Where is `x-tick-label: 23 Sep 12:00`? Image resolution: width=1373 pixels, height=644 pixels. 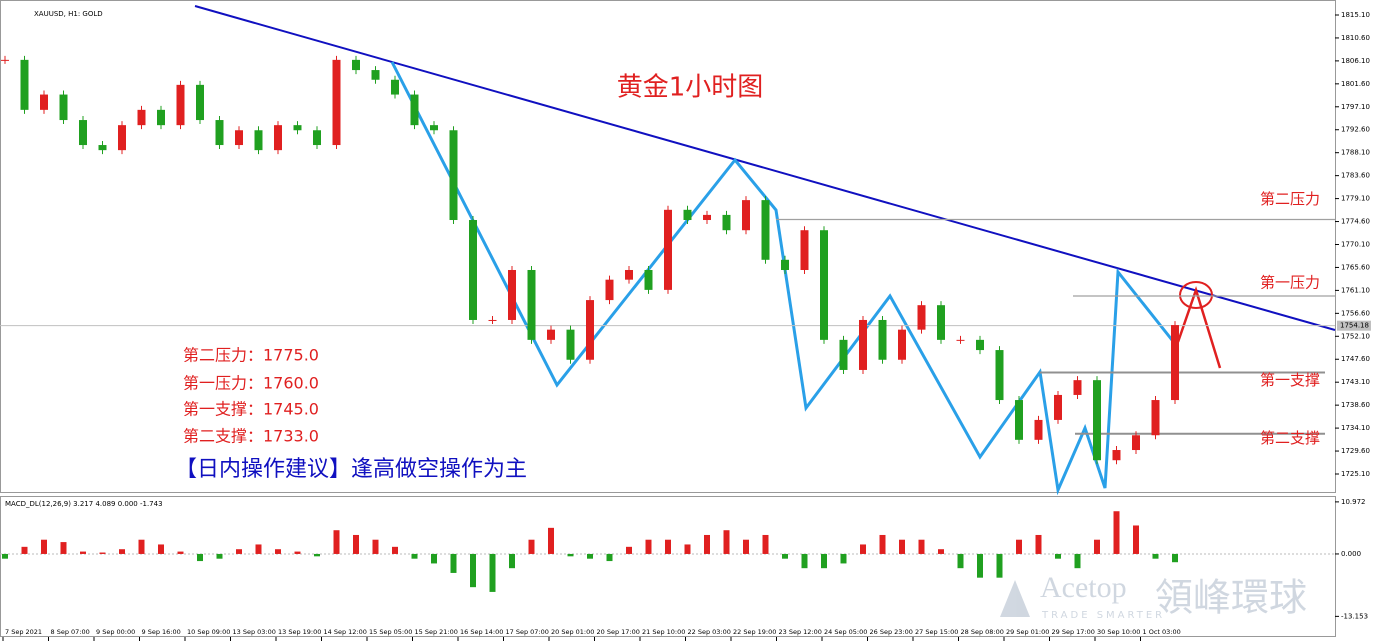 x-tick-label: 23 Sep 12:00 is located at coordinates (800, 632).